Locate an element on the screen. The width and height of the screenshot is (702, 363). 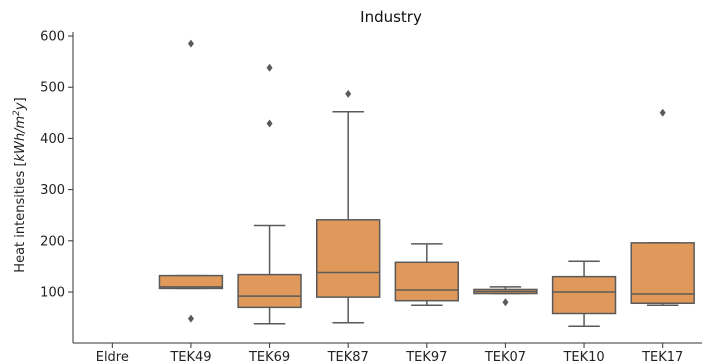
x-tick-label: TEK17 is located at coordinates (662, 356).